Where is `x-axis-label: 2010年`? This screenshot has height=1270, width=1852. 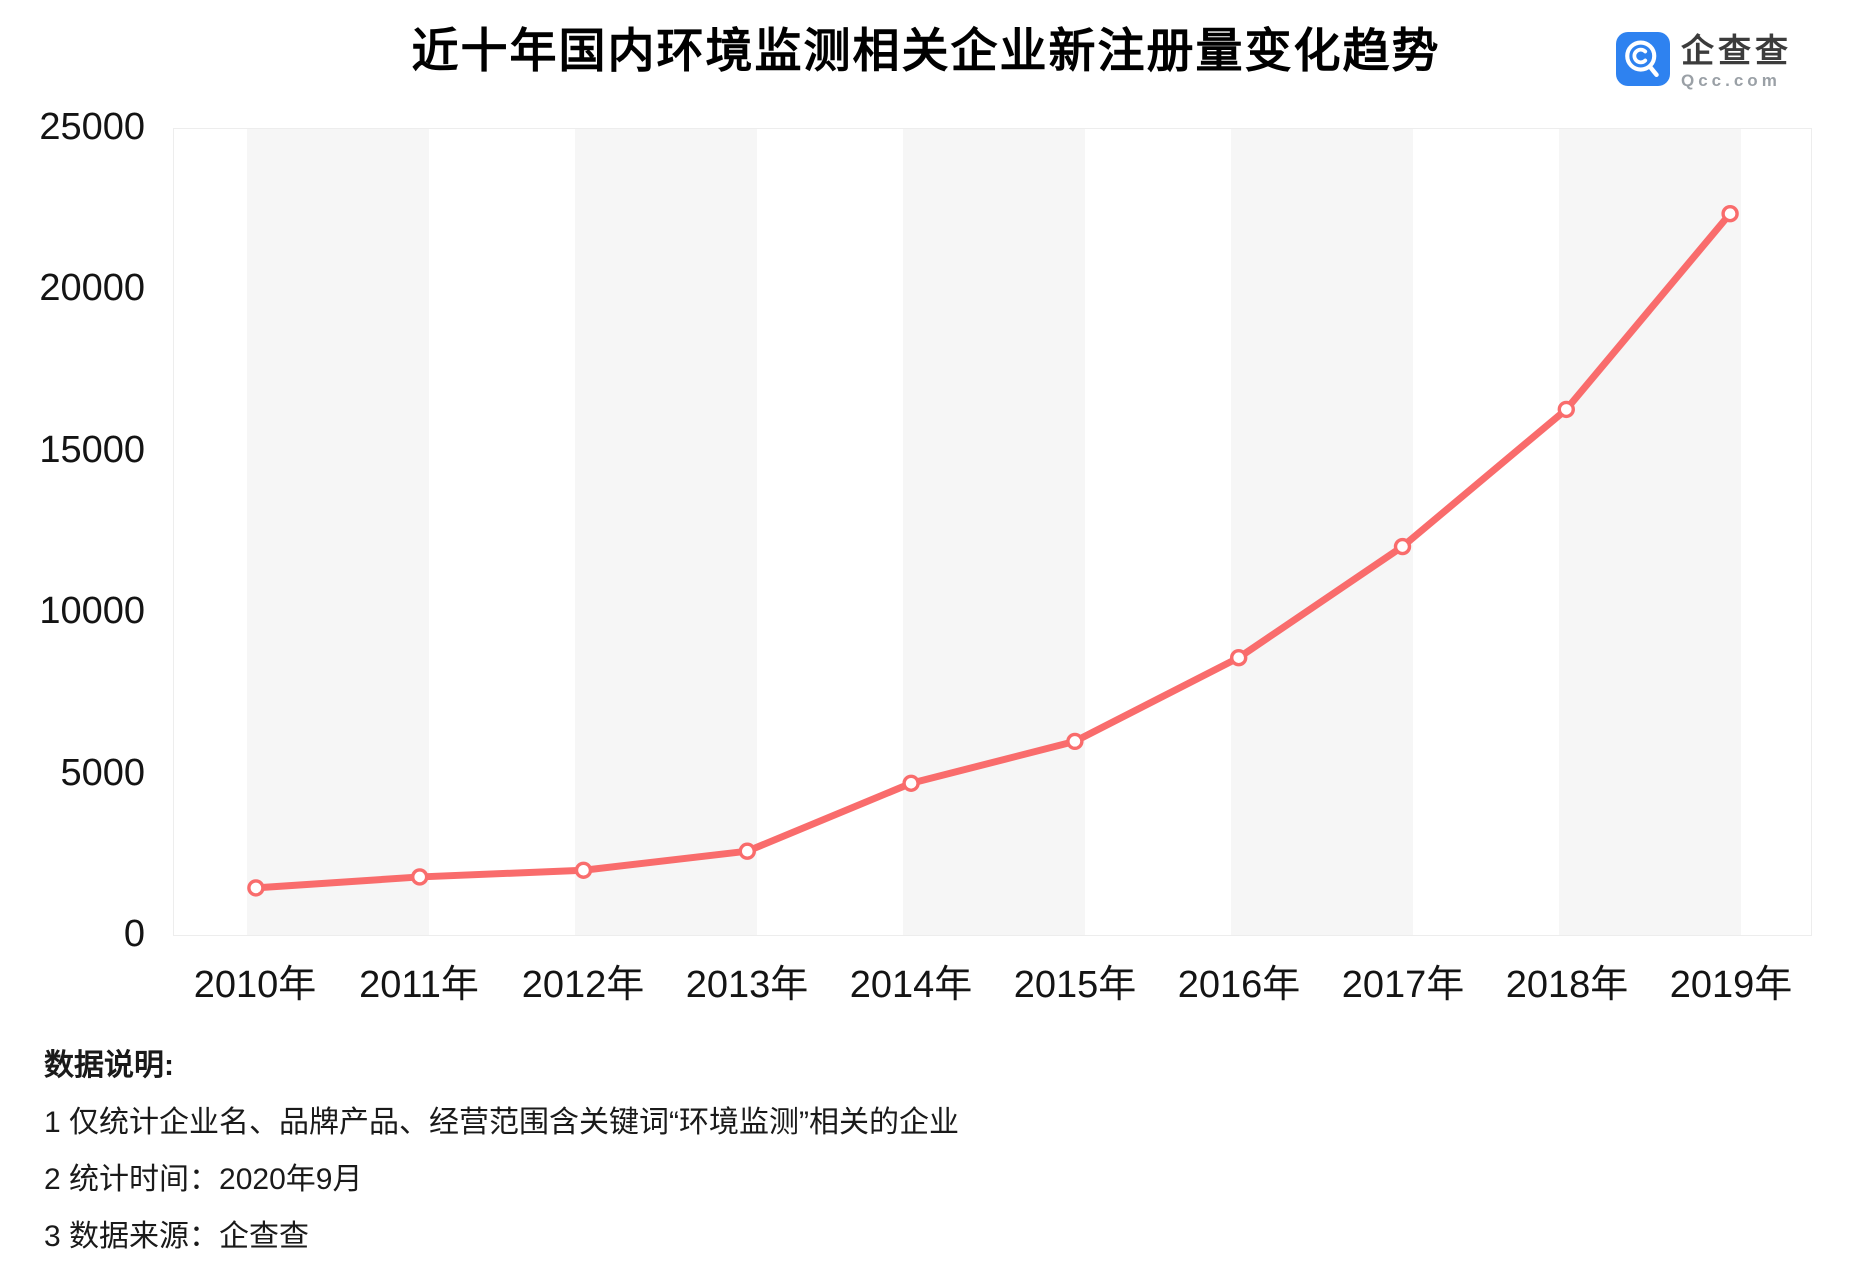 x-axis-label: 2010年 is located at coordinates (255, 985).